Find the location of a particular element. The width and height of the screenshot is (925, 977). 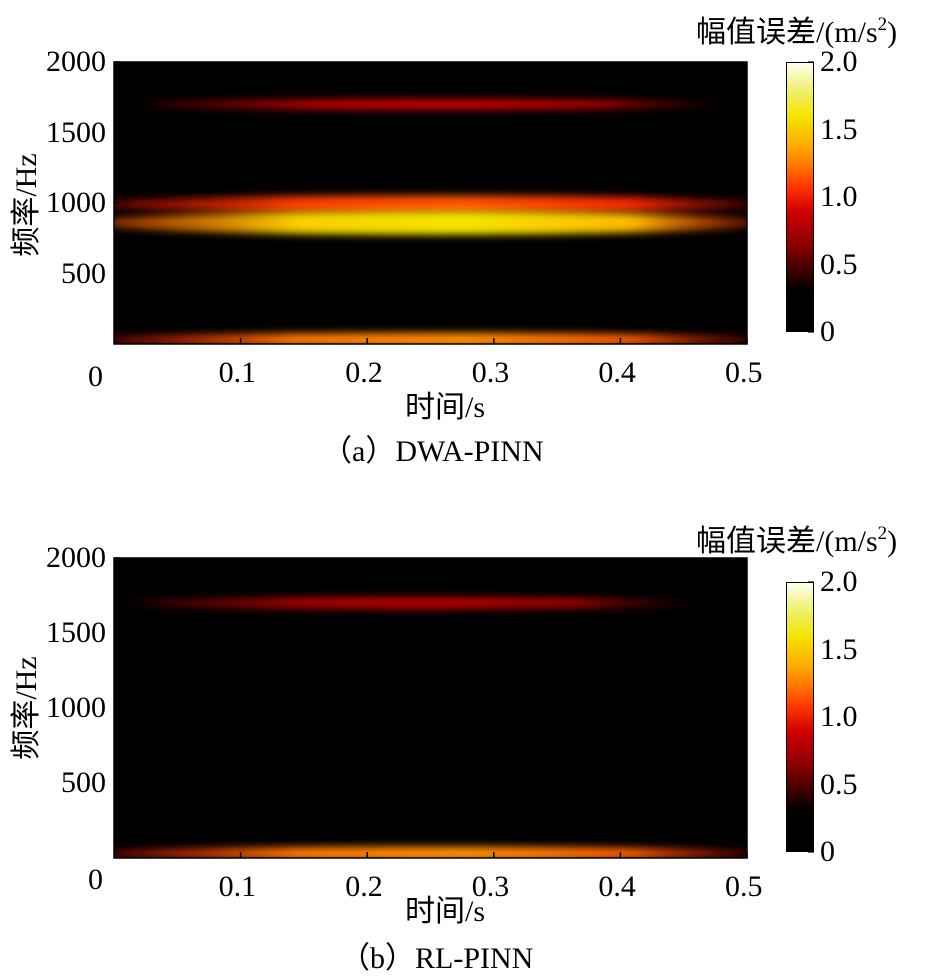

panel-caption: （a）DWA-PINN is located at coordinates (433, 451).